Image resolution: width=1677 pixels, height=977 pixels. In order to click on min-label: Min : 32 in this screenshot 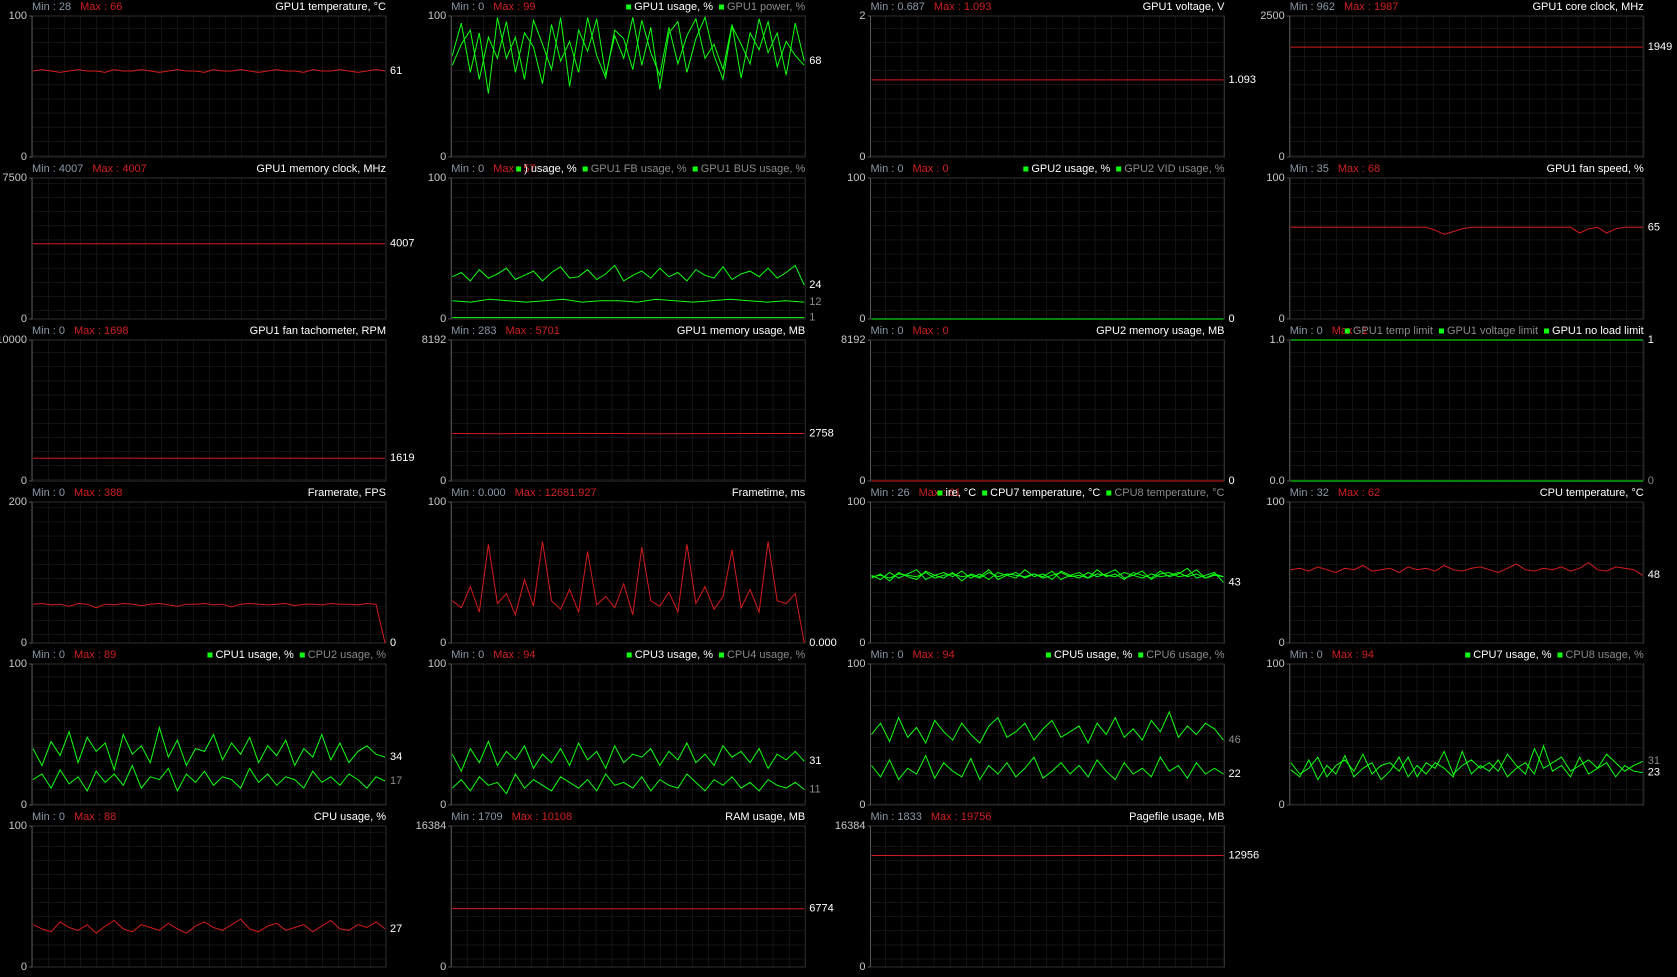, I will do `click(1309, 493)`.